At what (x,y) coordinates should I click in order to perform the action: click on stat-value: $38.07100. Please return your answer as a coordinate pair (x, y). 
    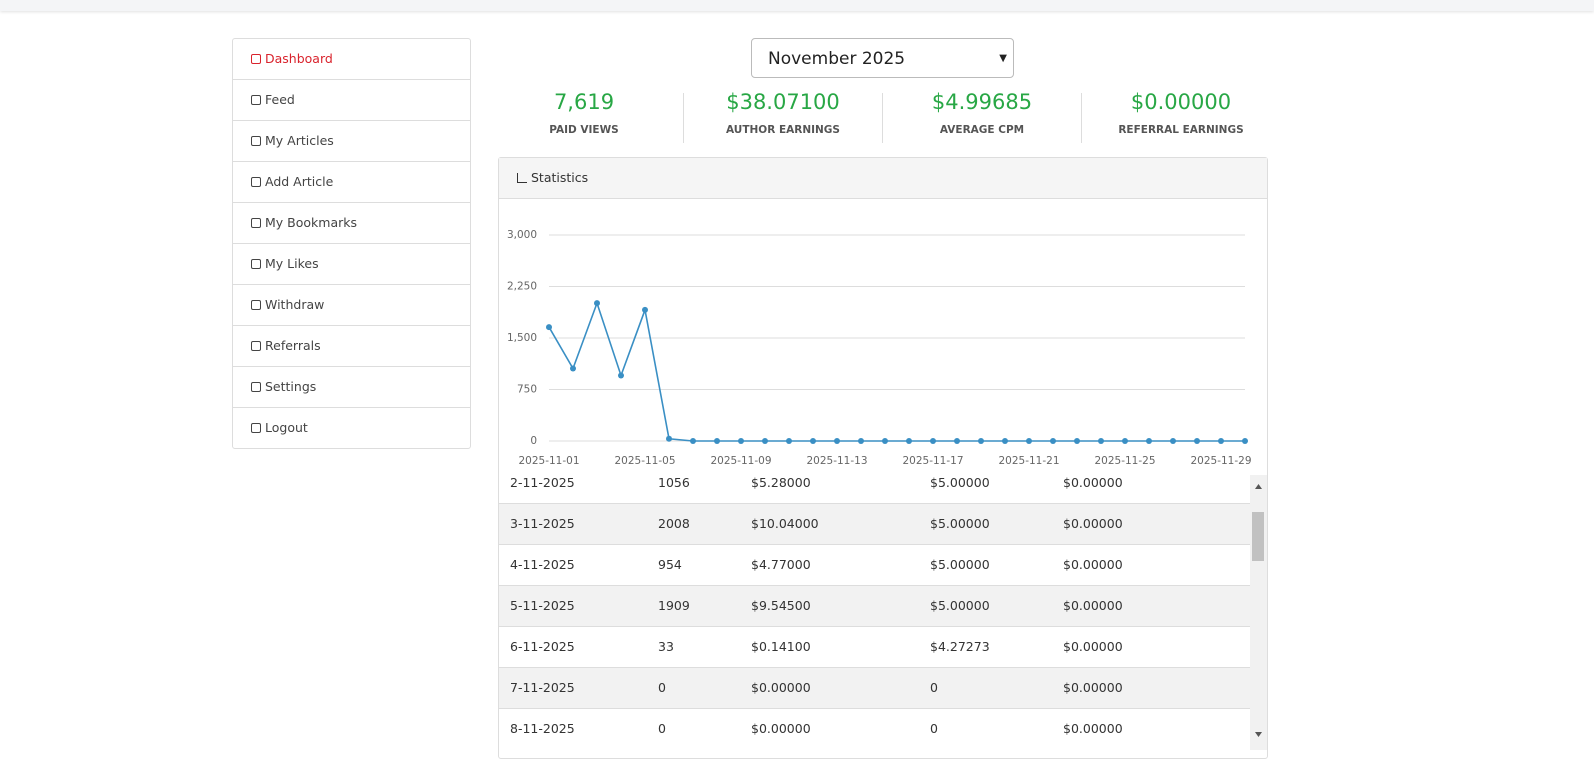
    Looking at the image, I should click on (783, 102).